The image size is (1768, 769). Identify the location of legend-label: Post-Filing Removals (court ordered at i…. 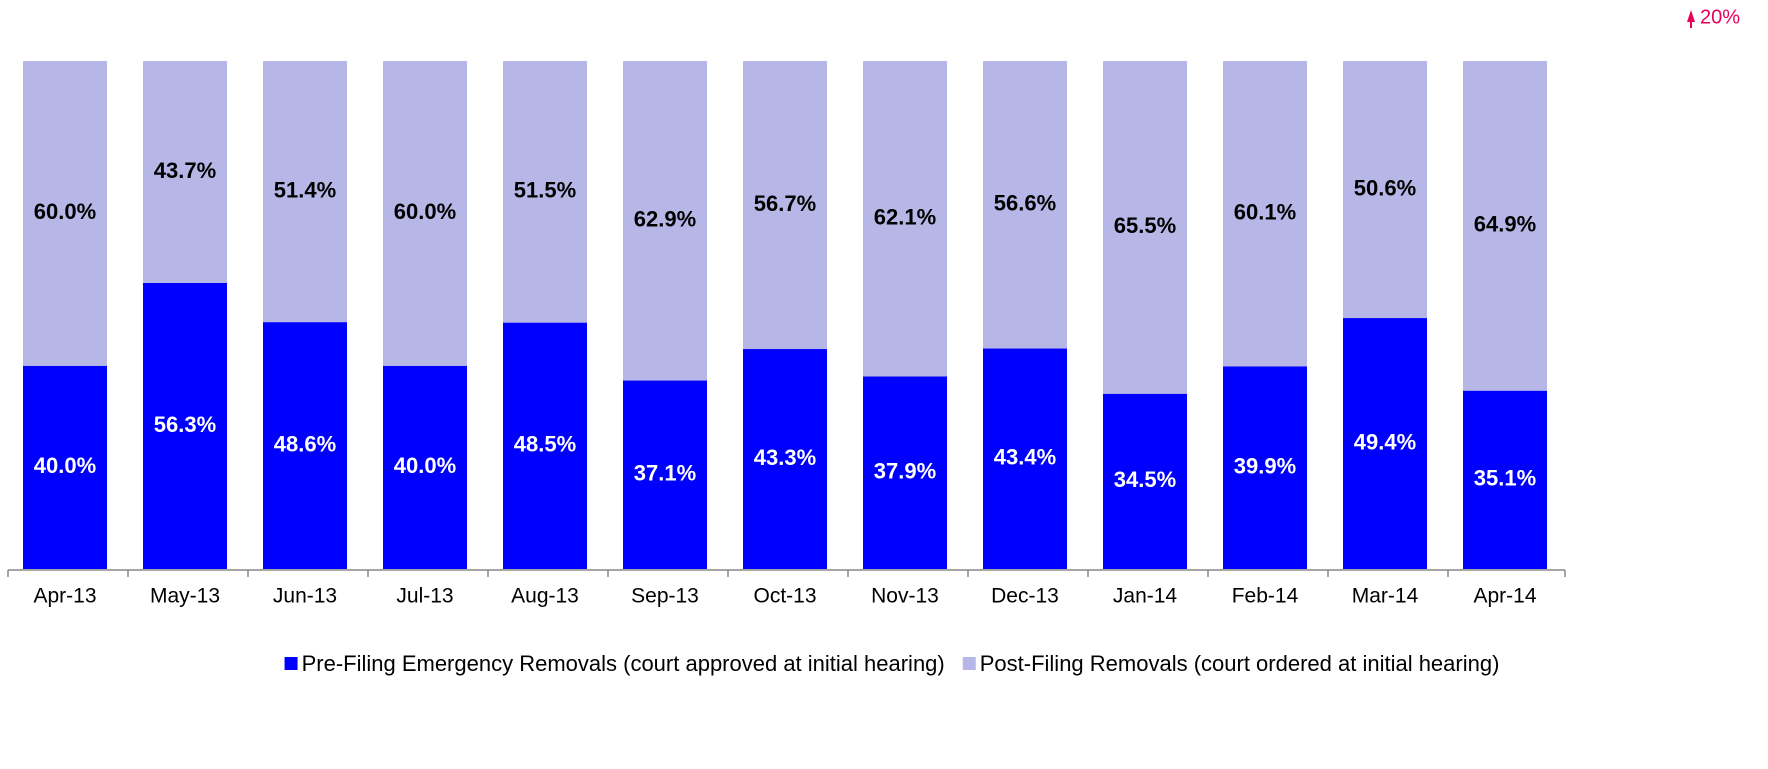
(1240, 663).